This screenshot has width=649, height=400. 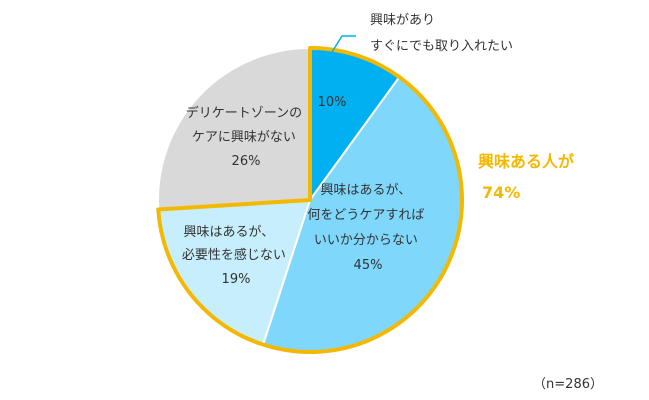 What do you see at coordinates (402, 20) in the screenshot?
I see `callout-label-line: 興味があり` at bounding box center [402, 20].